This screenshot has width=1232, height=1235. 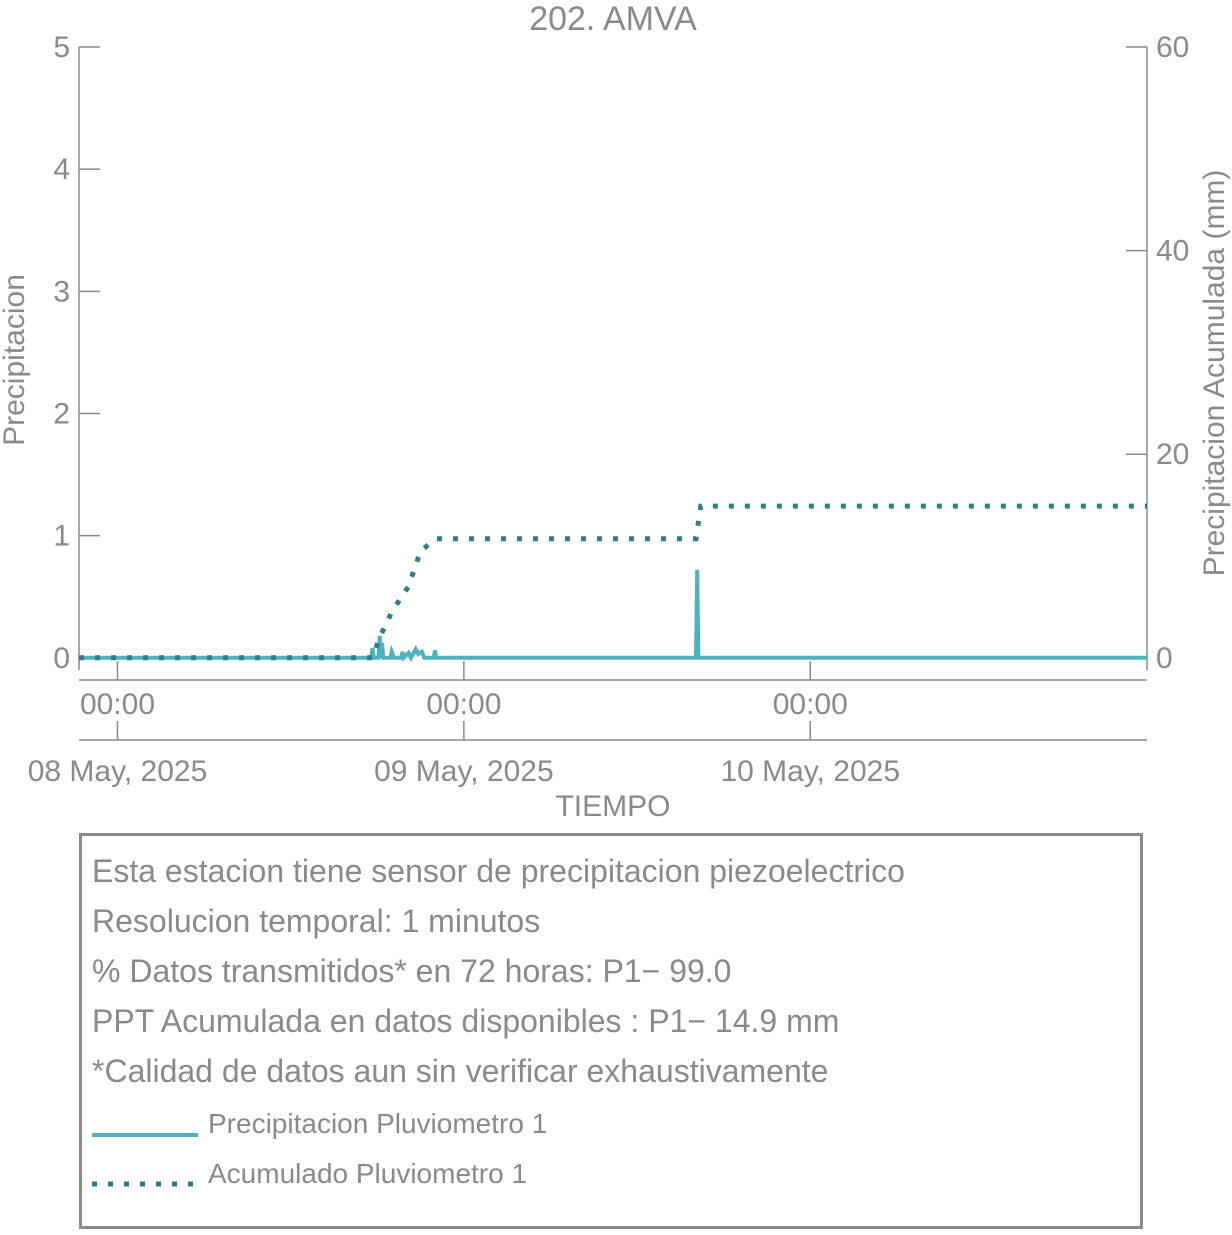 What do you see at coordinates (1172, 47) in the screenshot?
I see `right-y-tick-label: 60` at bounding box center [1172, 47].